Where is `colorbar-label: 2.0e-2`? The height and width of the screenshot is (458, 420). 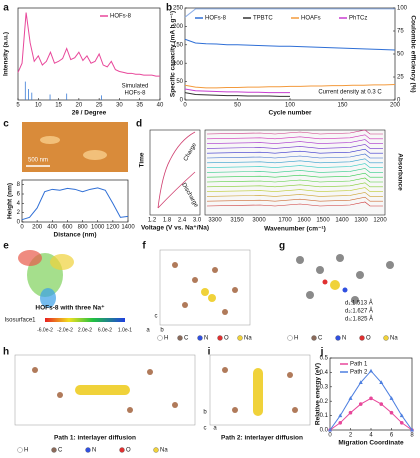
colorbar-label: 2.0e-2 is located at coordinates (85, 330).